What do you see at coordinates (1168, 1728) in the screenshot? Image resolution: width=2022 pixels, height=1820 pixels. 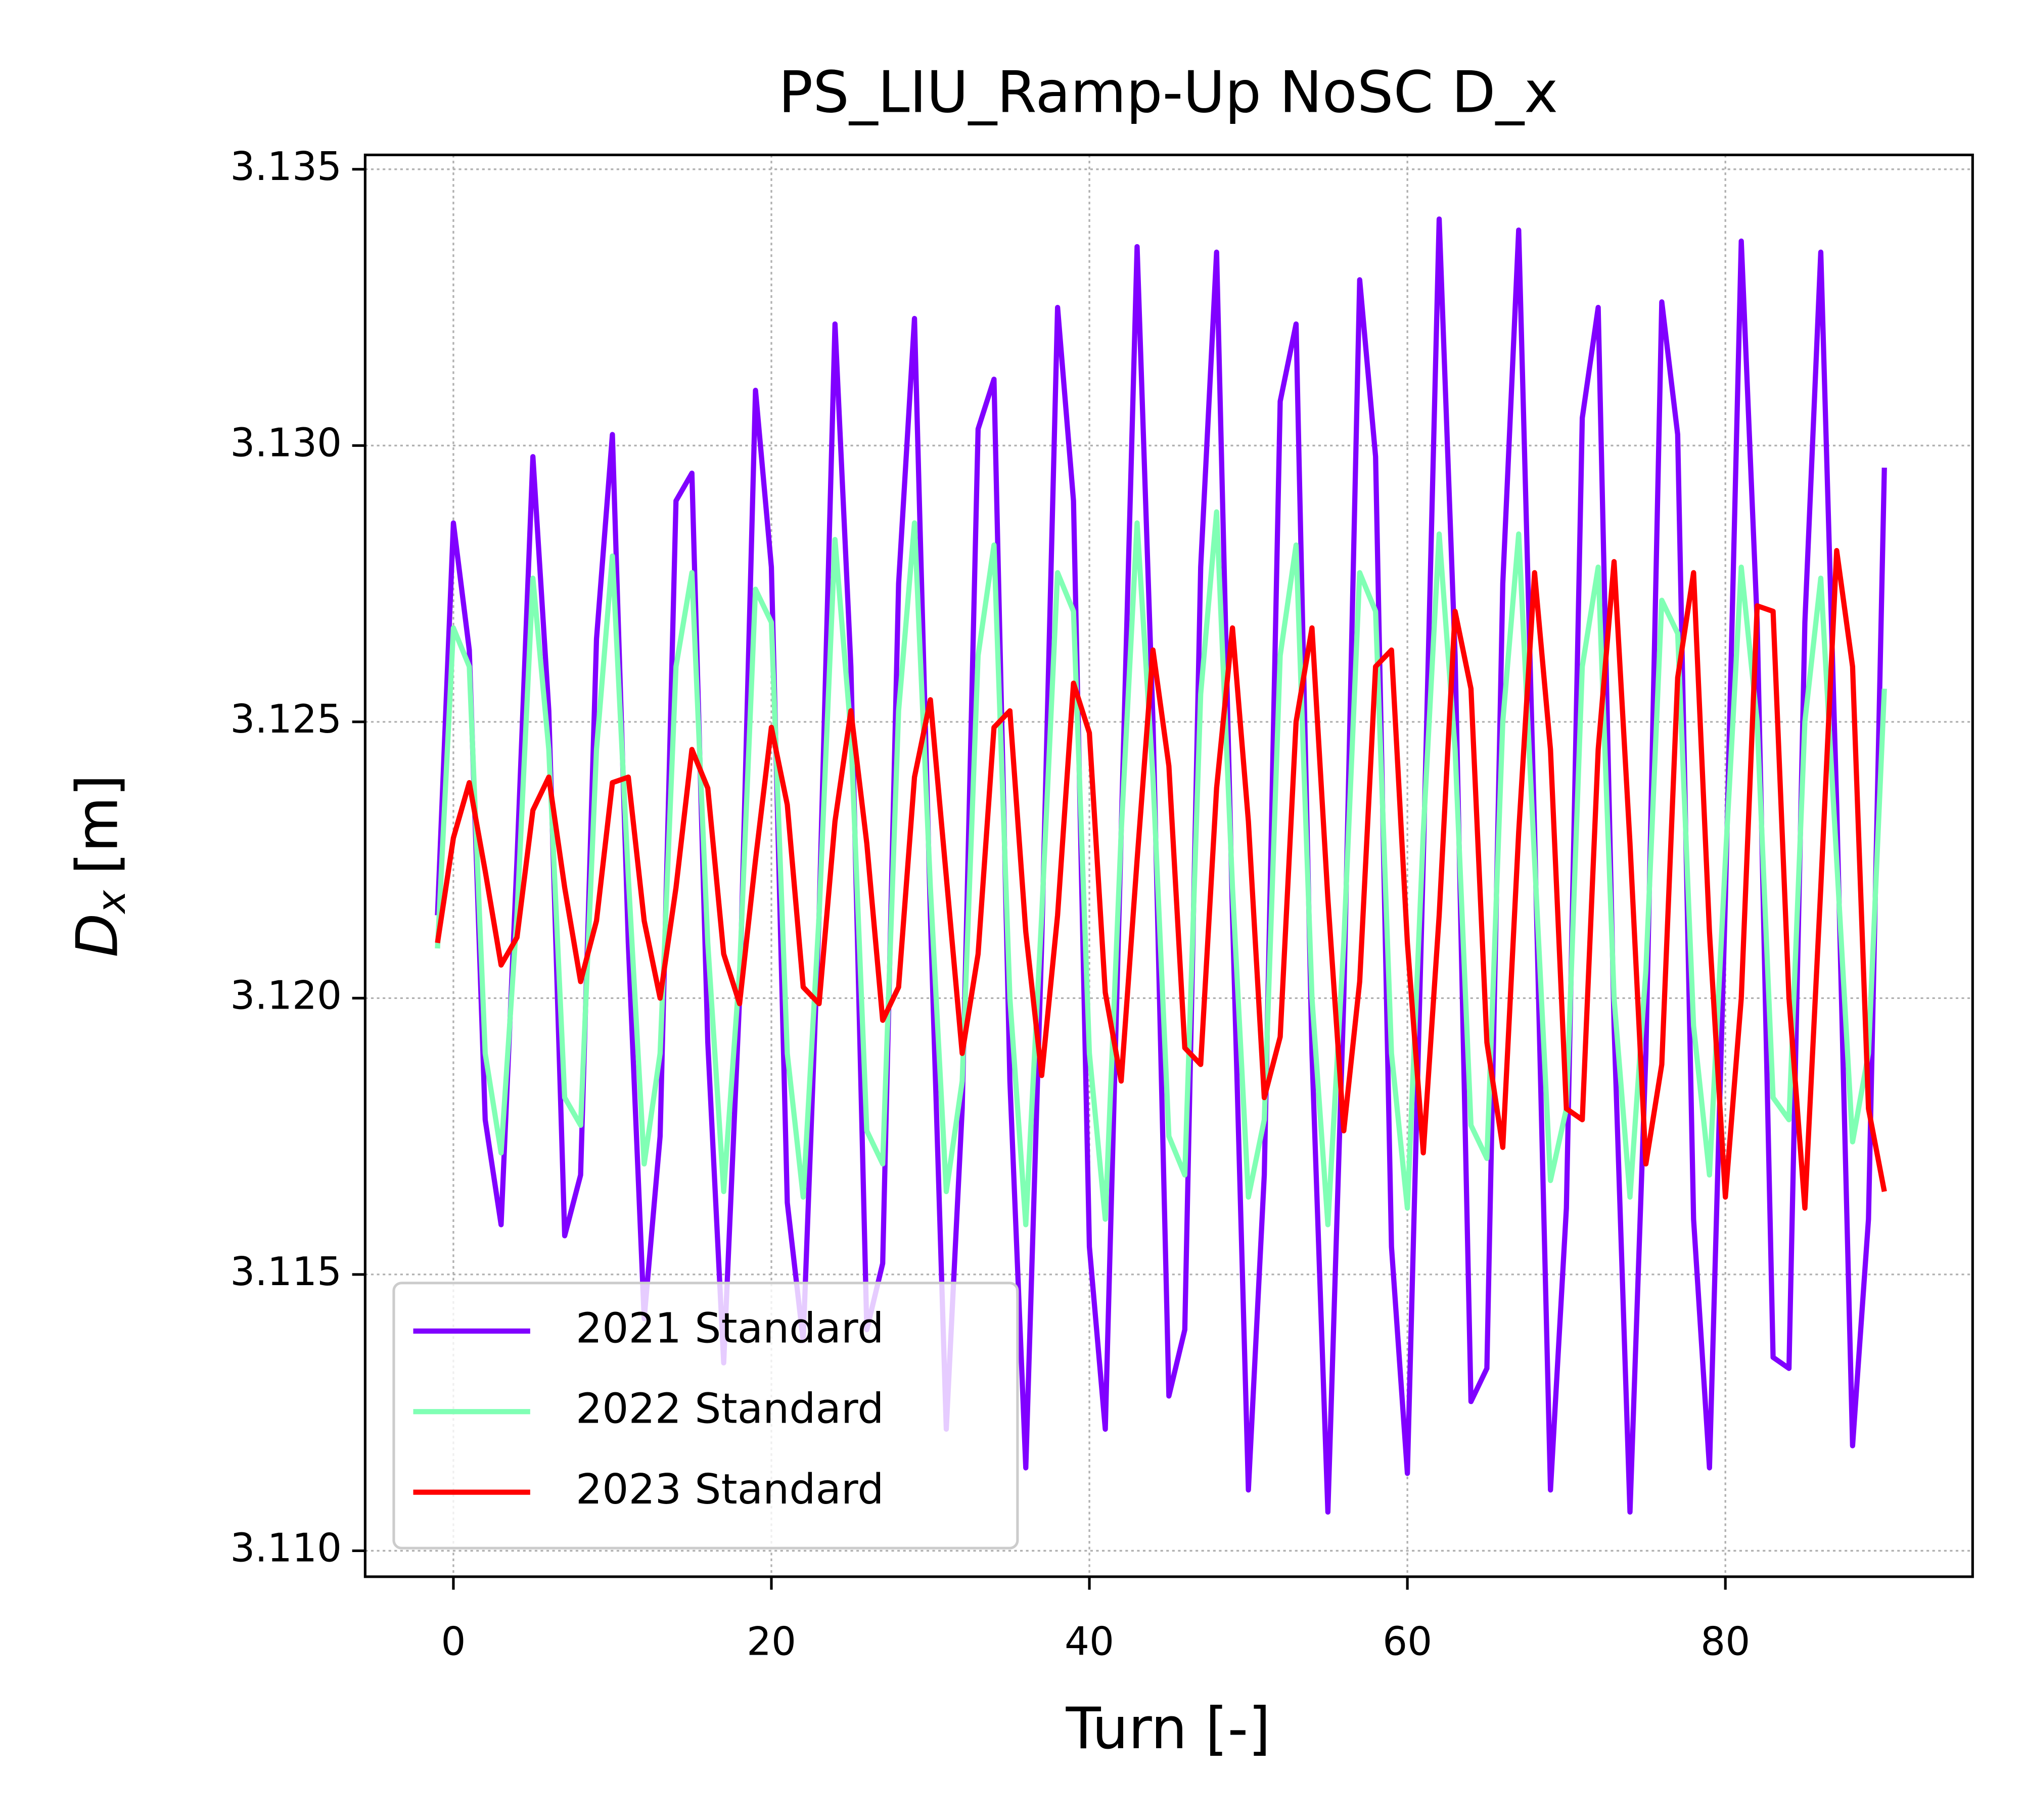 I see `x-axis-label: Turn [-]` at bounding box center [1168, 1728].